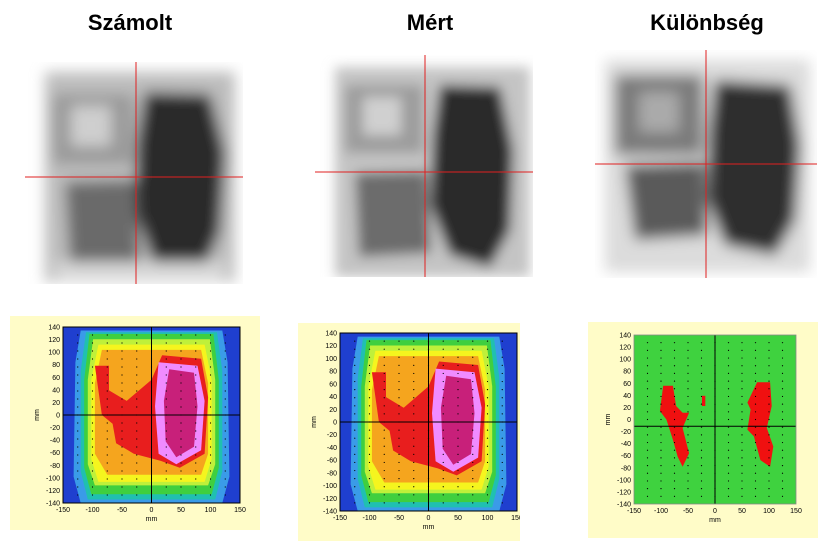 Image resolution: width=829 pixels, height=554 pixels. I want to click on title-difference: Különbség, so click(707, 22).